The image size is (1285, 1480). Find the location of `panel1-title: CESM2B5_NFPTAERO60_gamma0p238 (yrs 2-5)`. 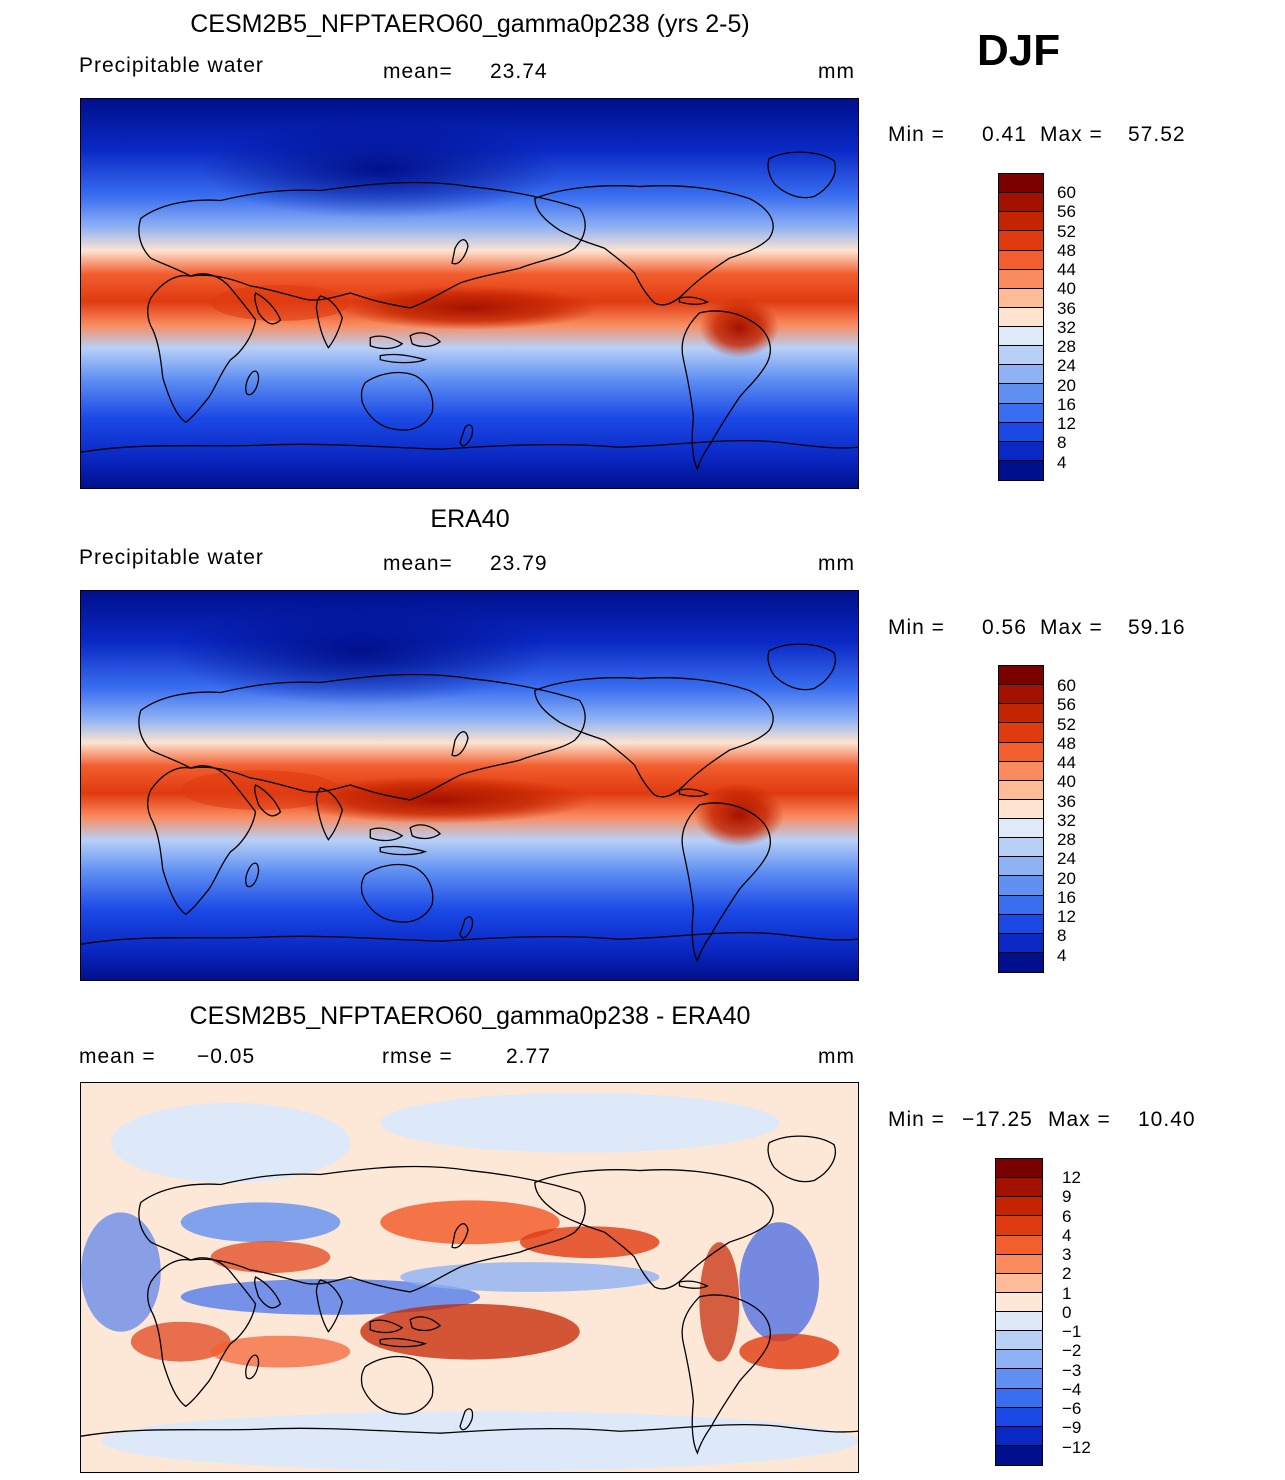

panel1-title: CESM2B5_NFPTAERO60_gamma0p238 (yrs 2-5) is located at coordinates (470, 24).